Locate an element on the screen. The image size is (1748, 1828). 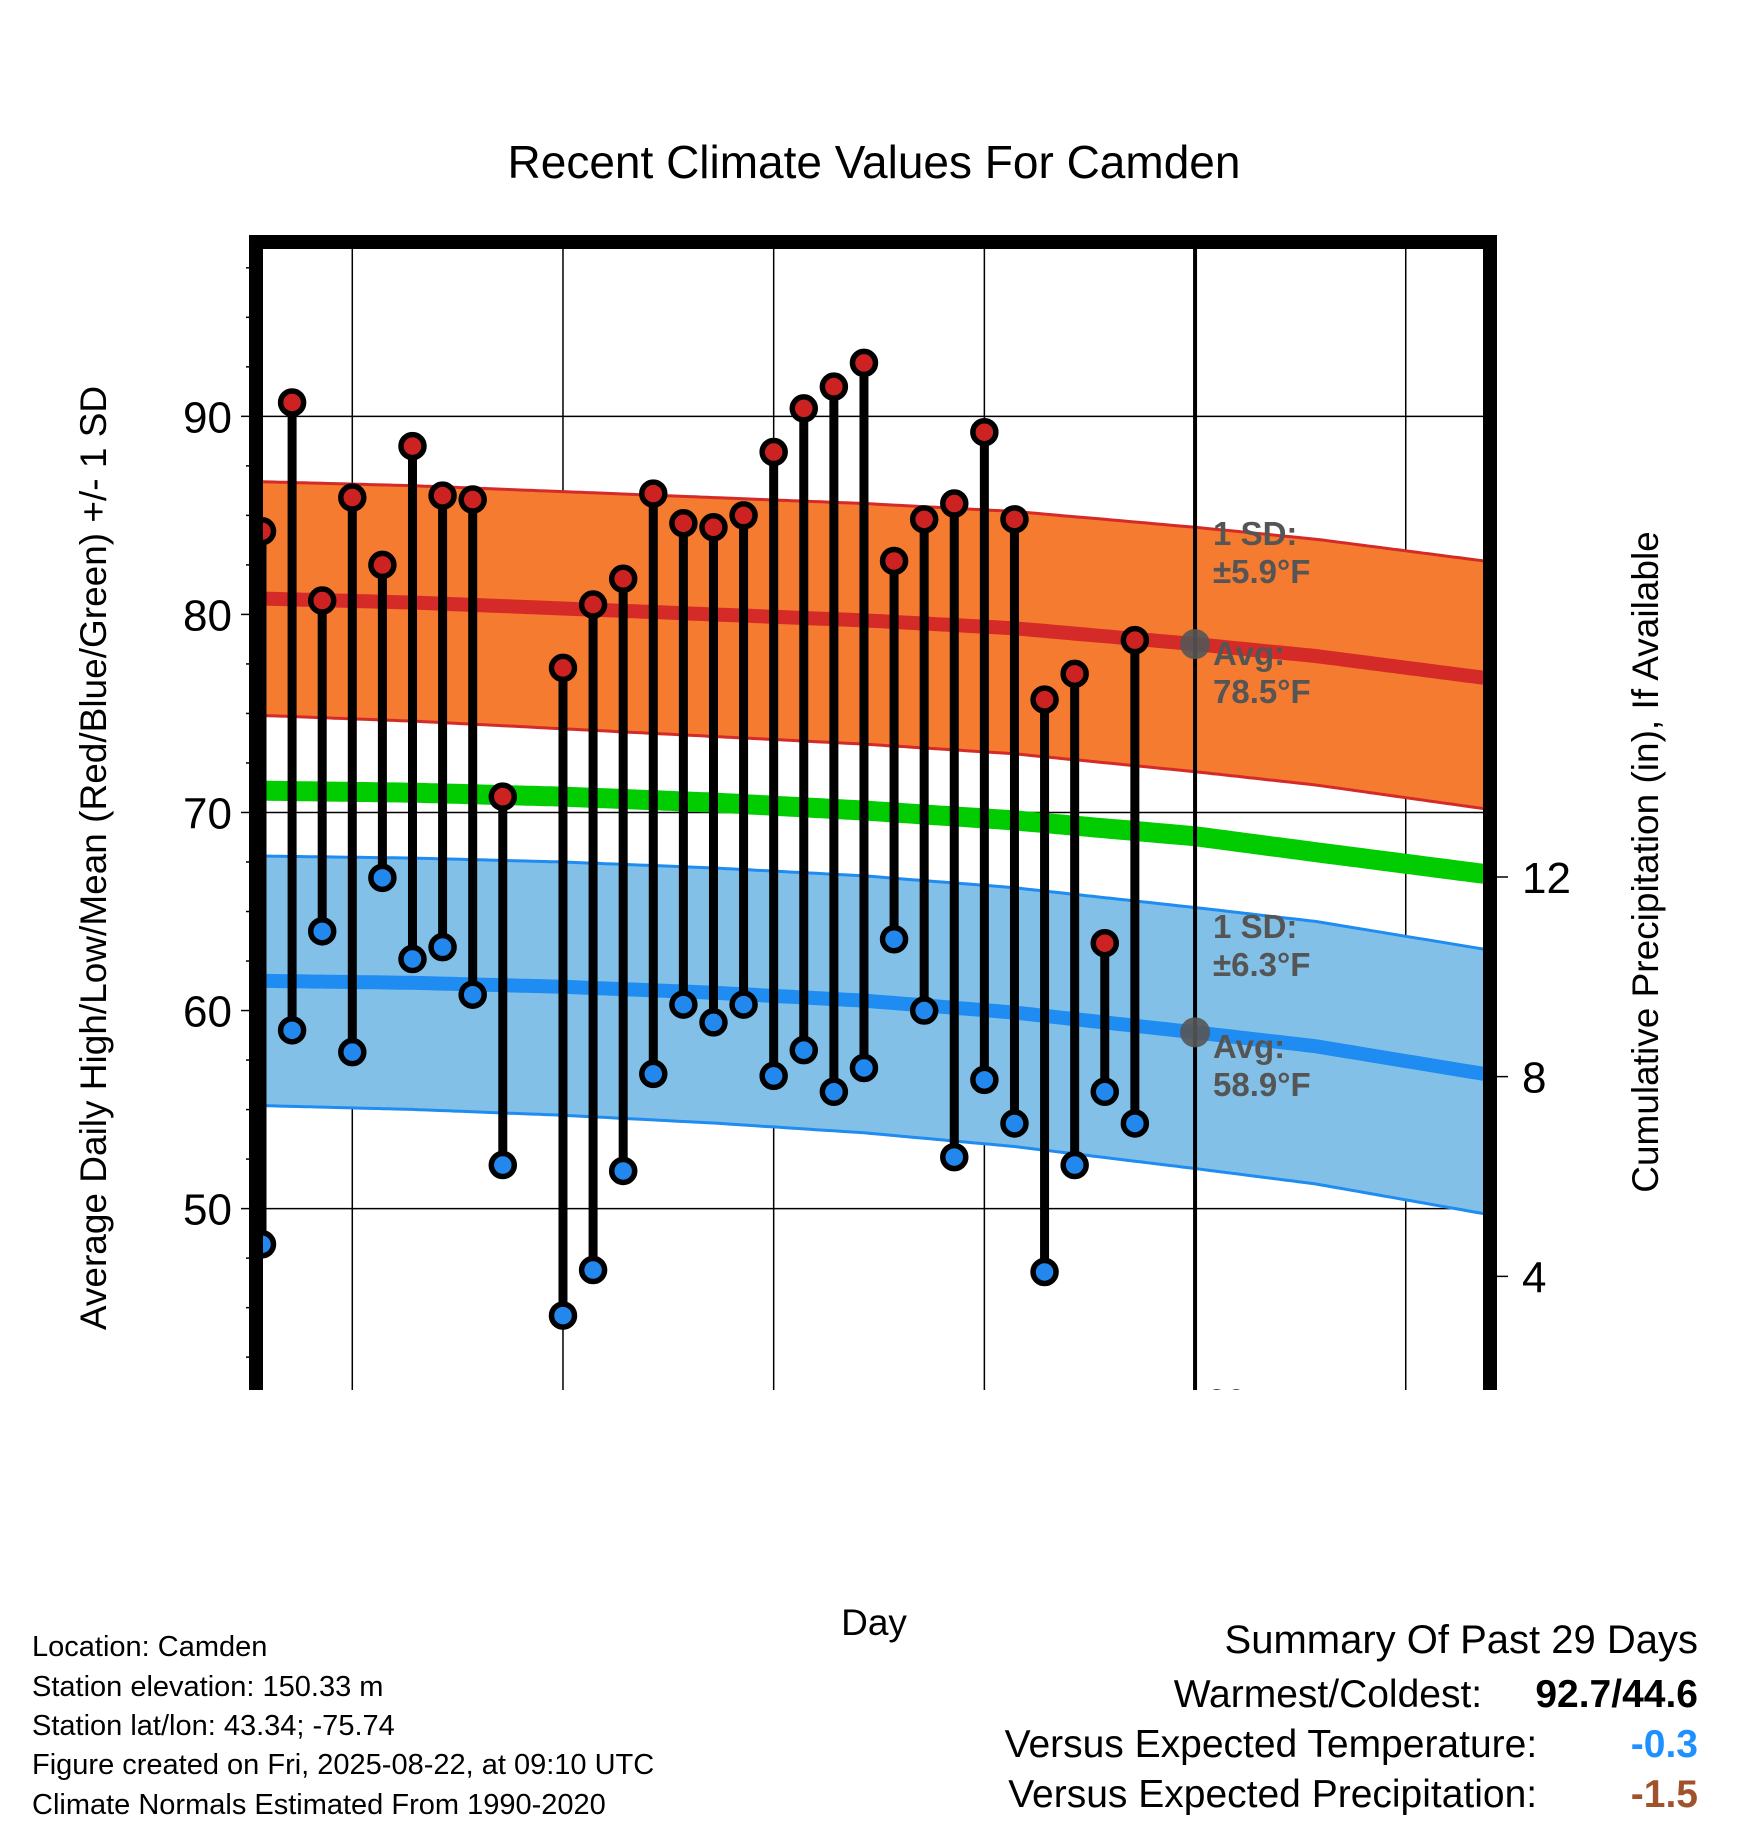
y-tick-label: 50 is located at coordinates (207, 1210).